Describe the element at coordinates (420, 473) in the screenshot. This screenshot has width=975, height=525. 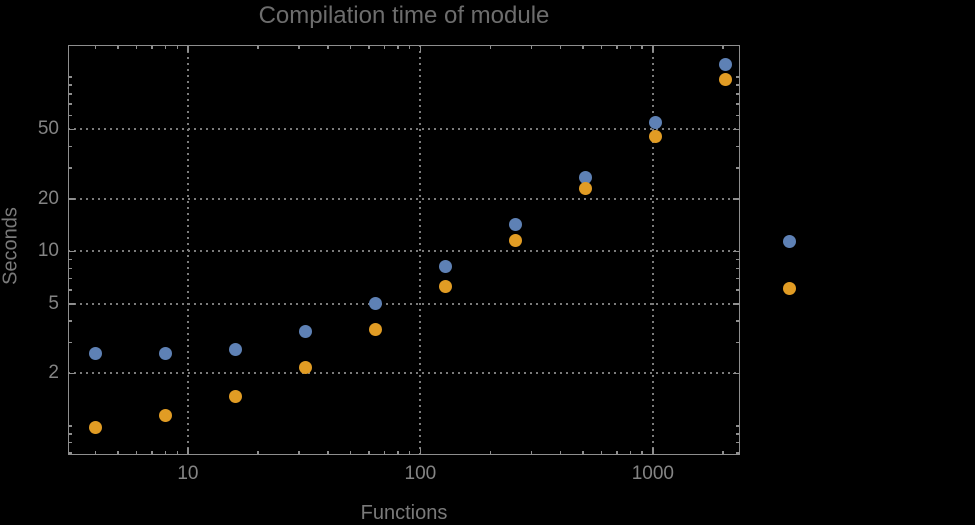
I see `x-tick-label: 100` at that location.